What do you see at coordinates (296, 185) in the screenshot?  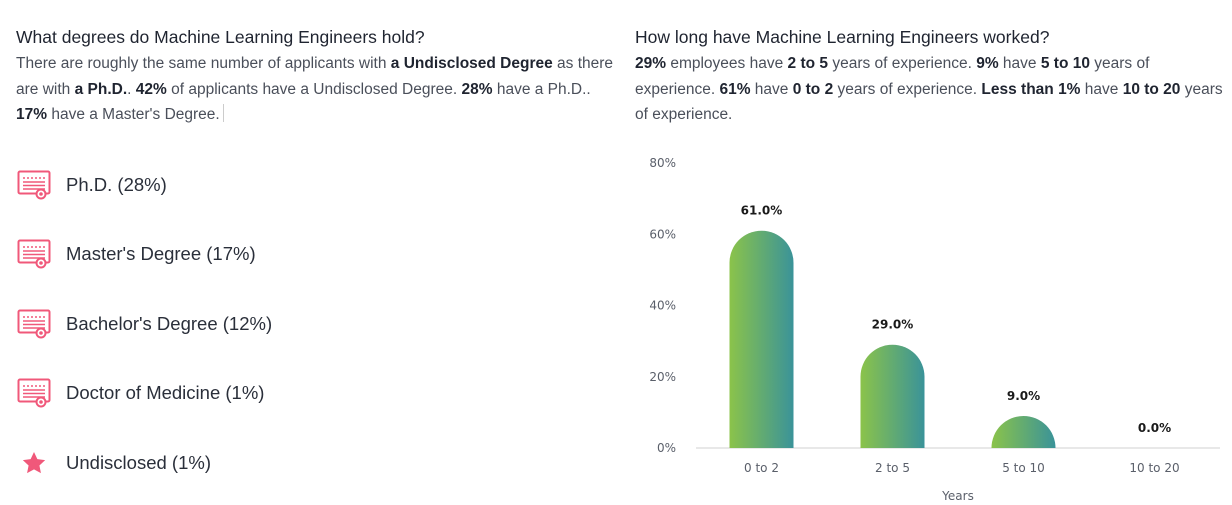 I see `degree-item: Ph.D. (28%)` at bounding box center [296, 185].